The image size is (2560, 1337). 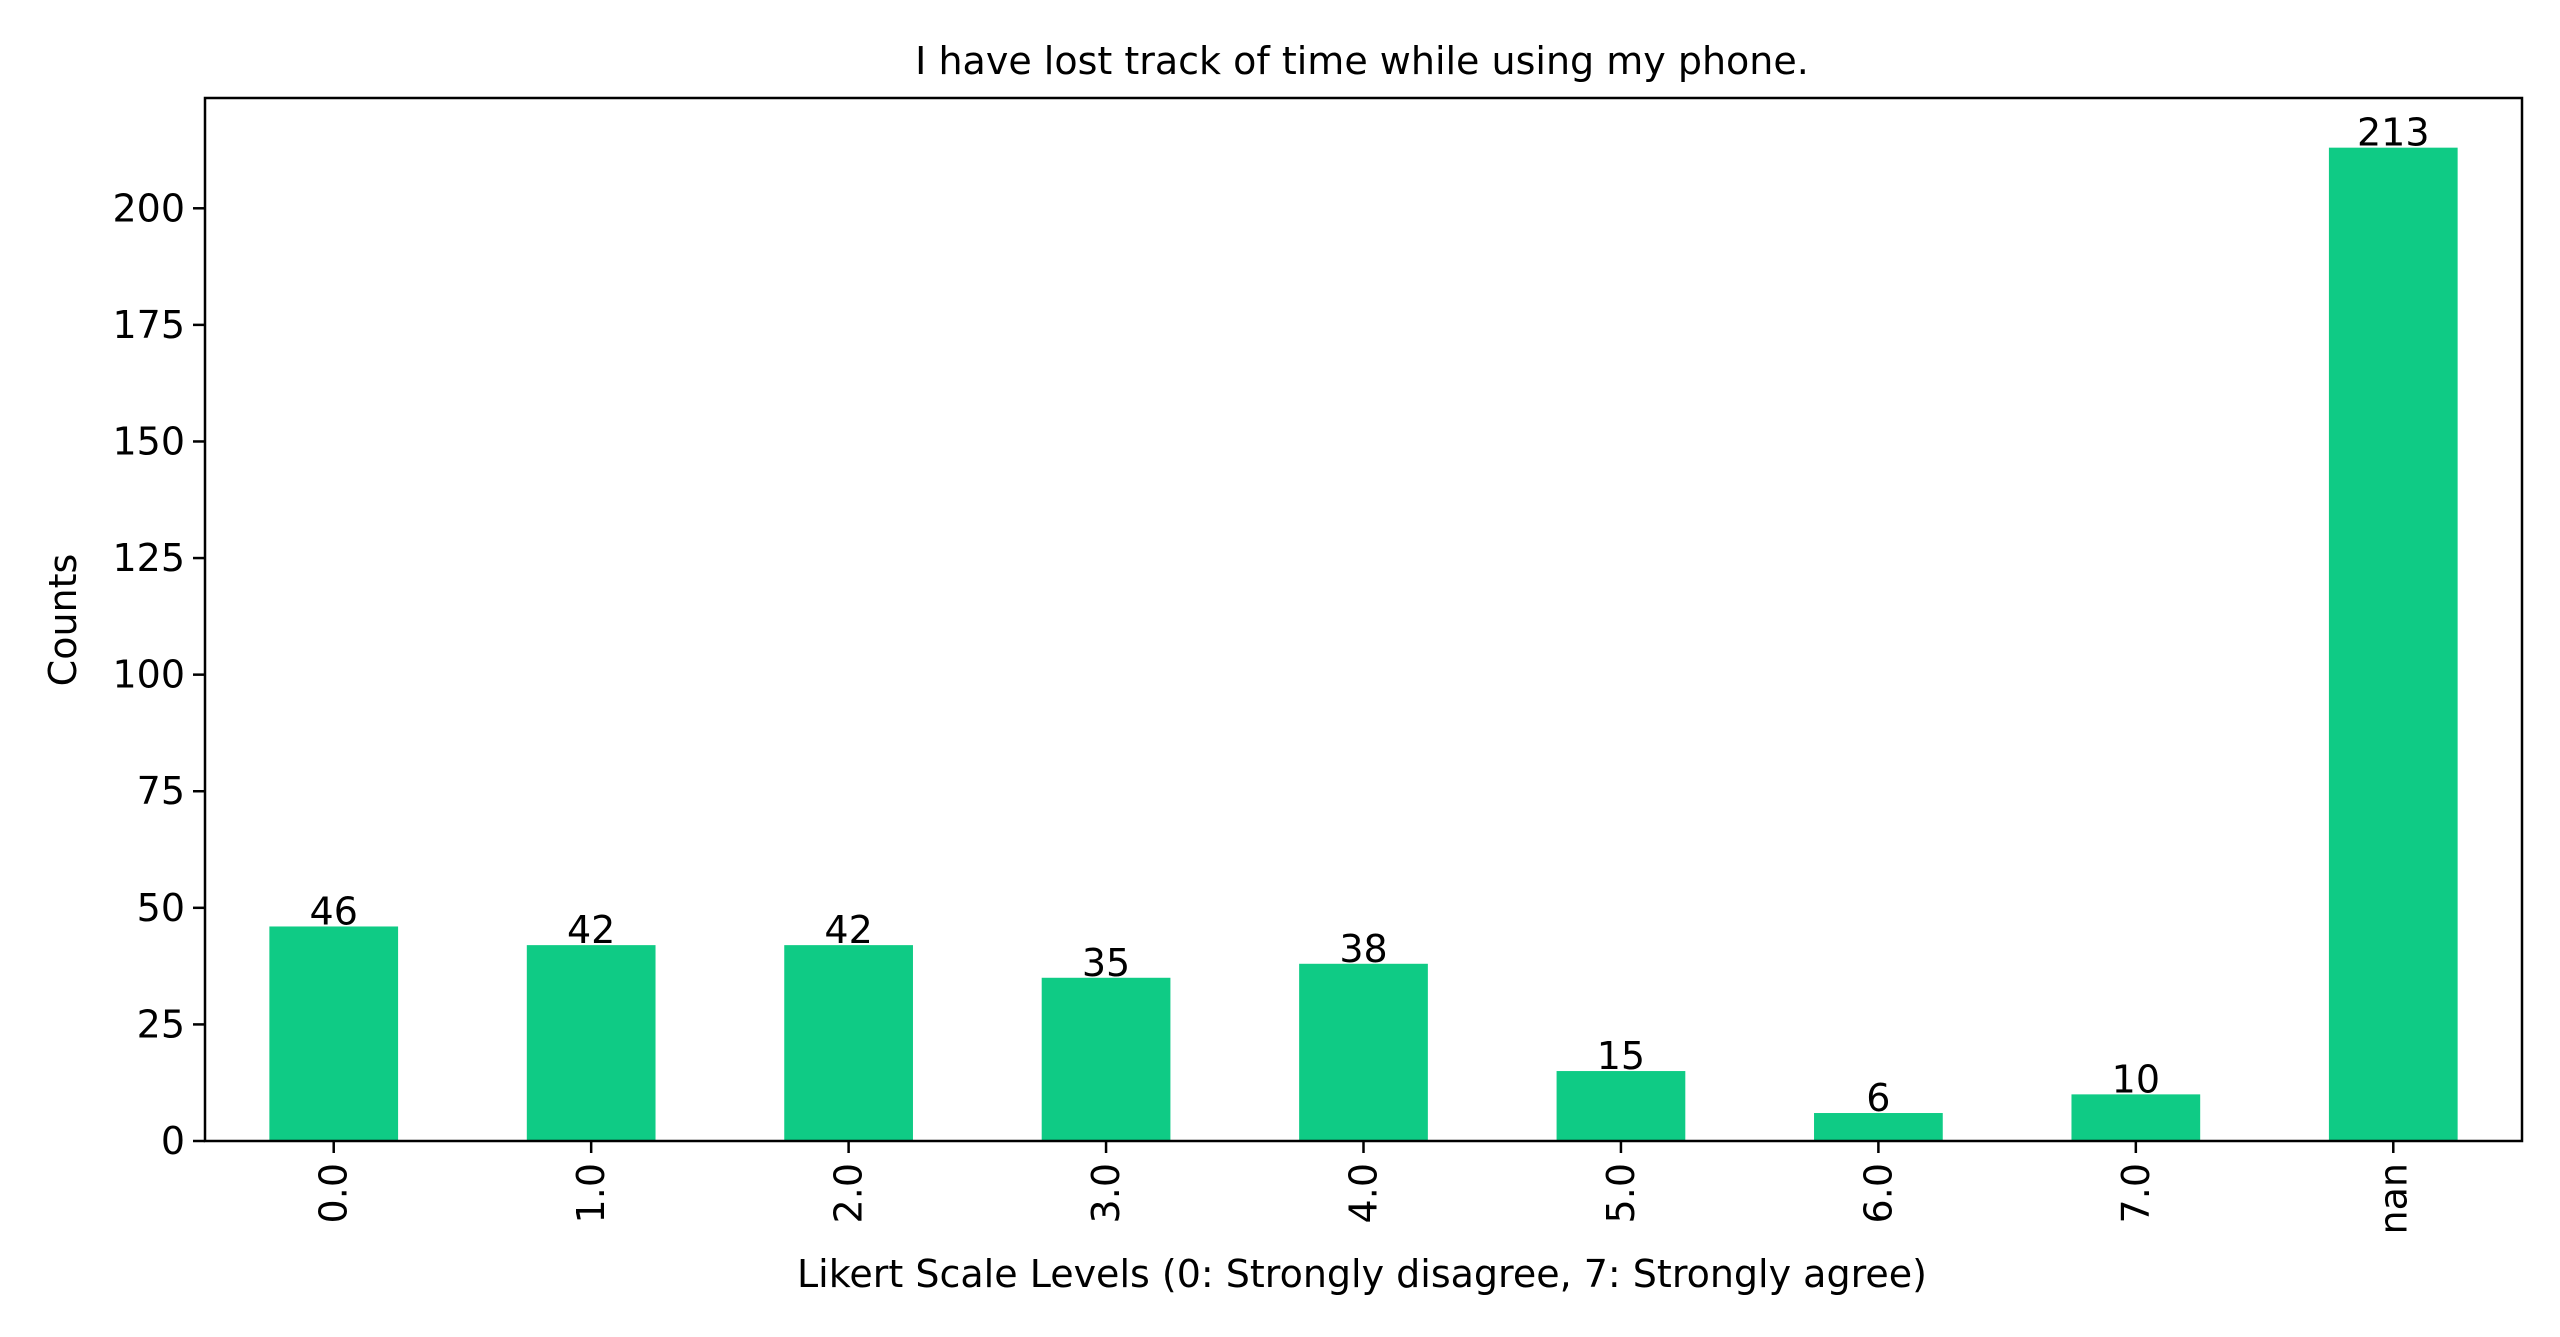 I want to click on data-label-2.0: 42, so click(x=848, y=930).